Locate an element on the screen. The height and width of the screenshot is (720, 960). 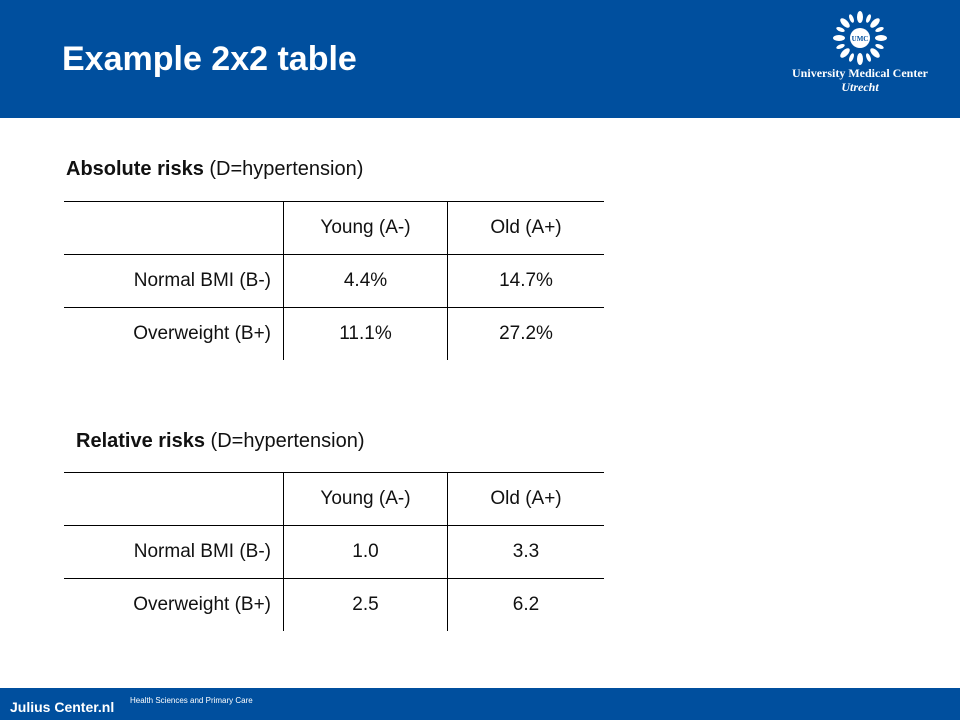
logo-line1: University Medical Center is located at coordinates (860, 73).